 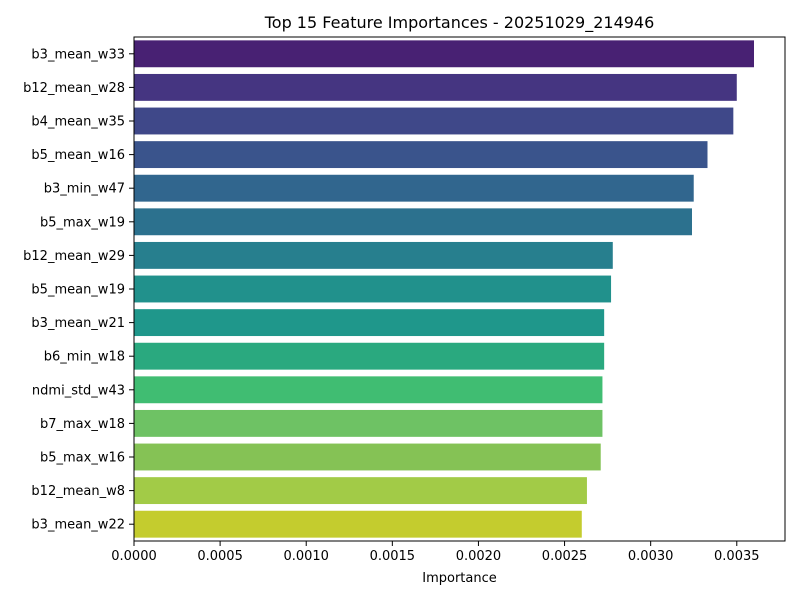 I want to click on y-tick-label: b3_mean_w33, so click(x=78, y=54).